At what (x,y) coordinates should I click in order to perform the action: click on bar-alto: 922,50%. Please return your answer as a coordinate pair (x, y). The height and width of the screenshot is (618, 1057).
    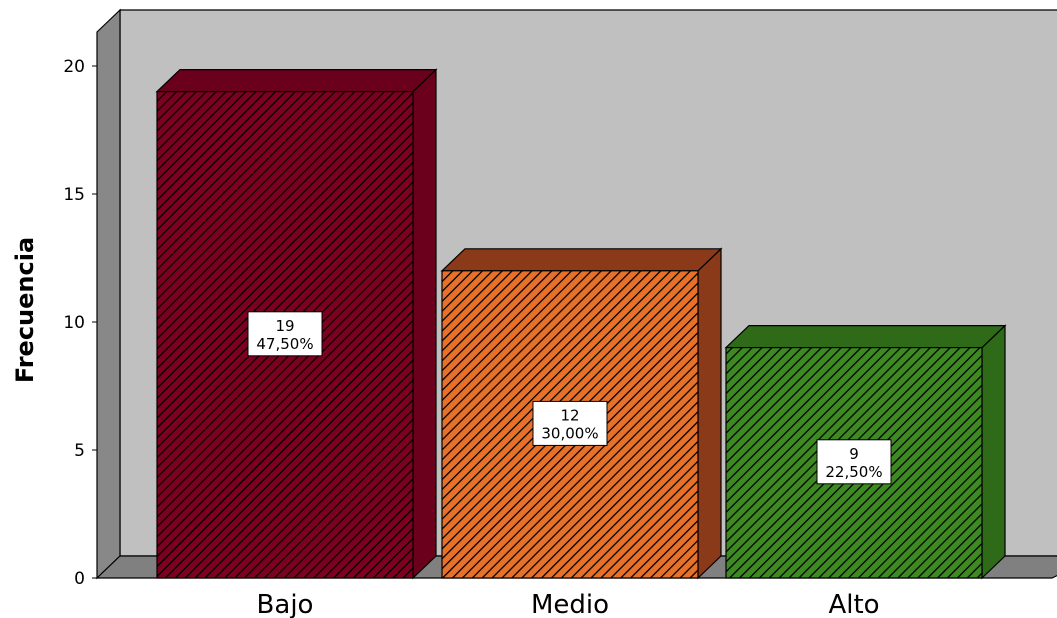
    Looking at the image, I should click on (865, 452).